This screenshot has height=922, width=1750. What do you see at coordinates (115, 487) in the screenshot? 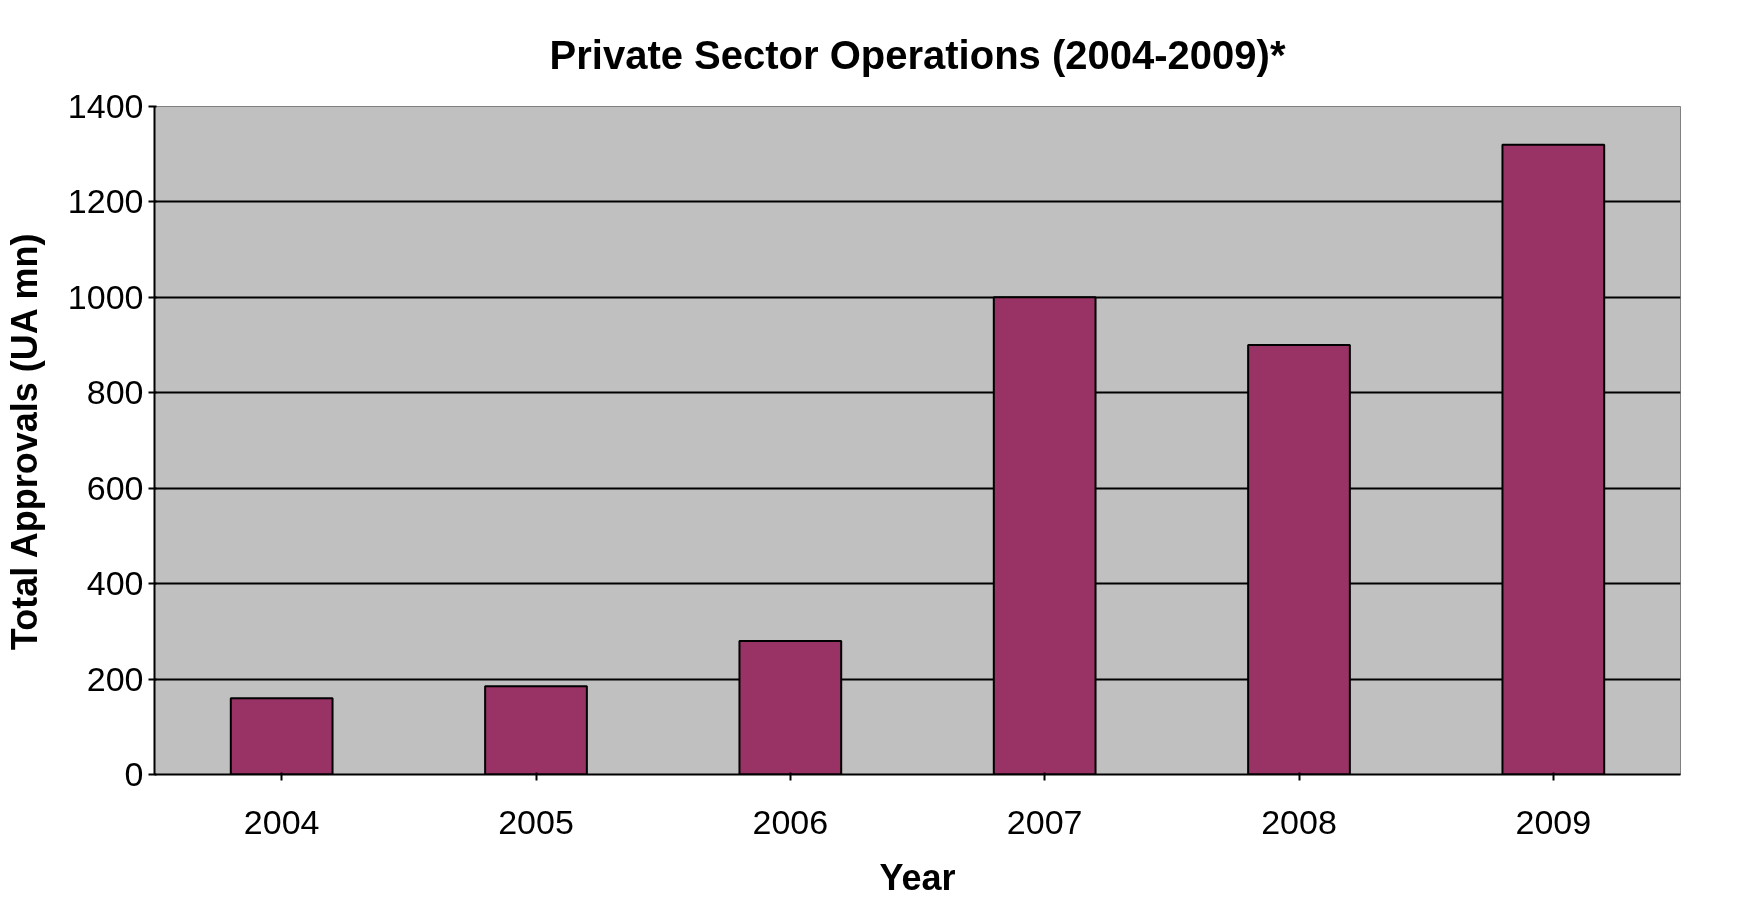
I see `y-tick-label: 600` at bounding box center [115, 487].